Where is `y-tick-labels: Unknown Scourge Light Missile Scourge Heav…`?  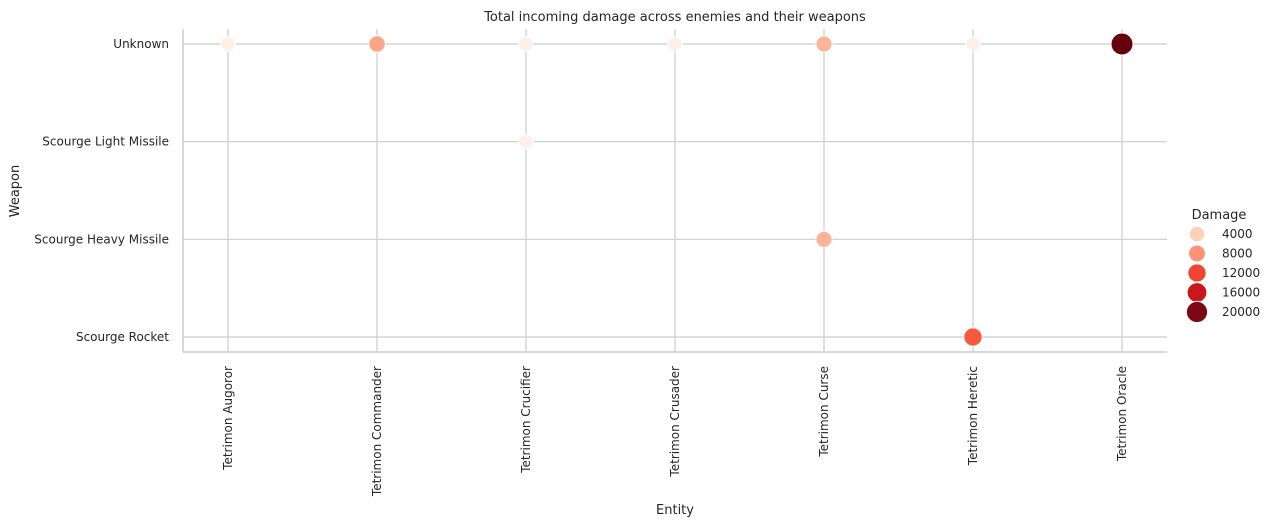
y-tick-labels: Unknown Scourge Light Missile Scourge Heav… is located at coordinates (101, 190).